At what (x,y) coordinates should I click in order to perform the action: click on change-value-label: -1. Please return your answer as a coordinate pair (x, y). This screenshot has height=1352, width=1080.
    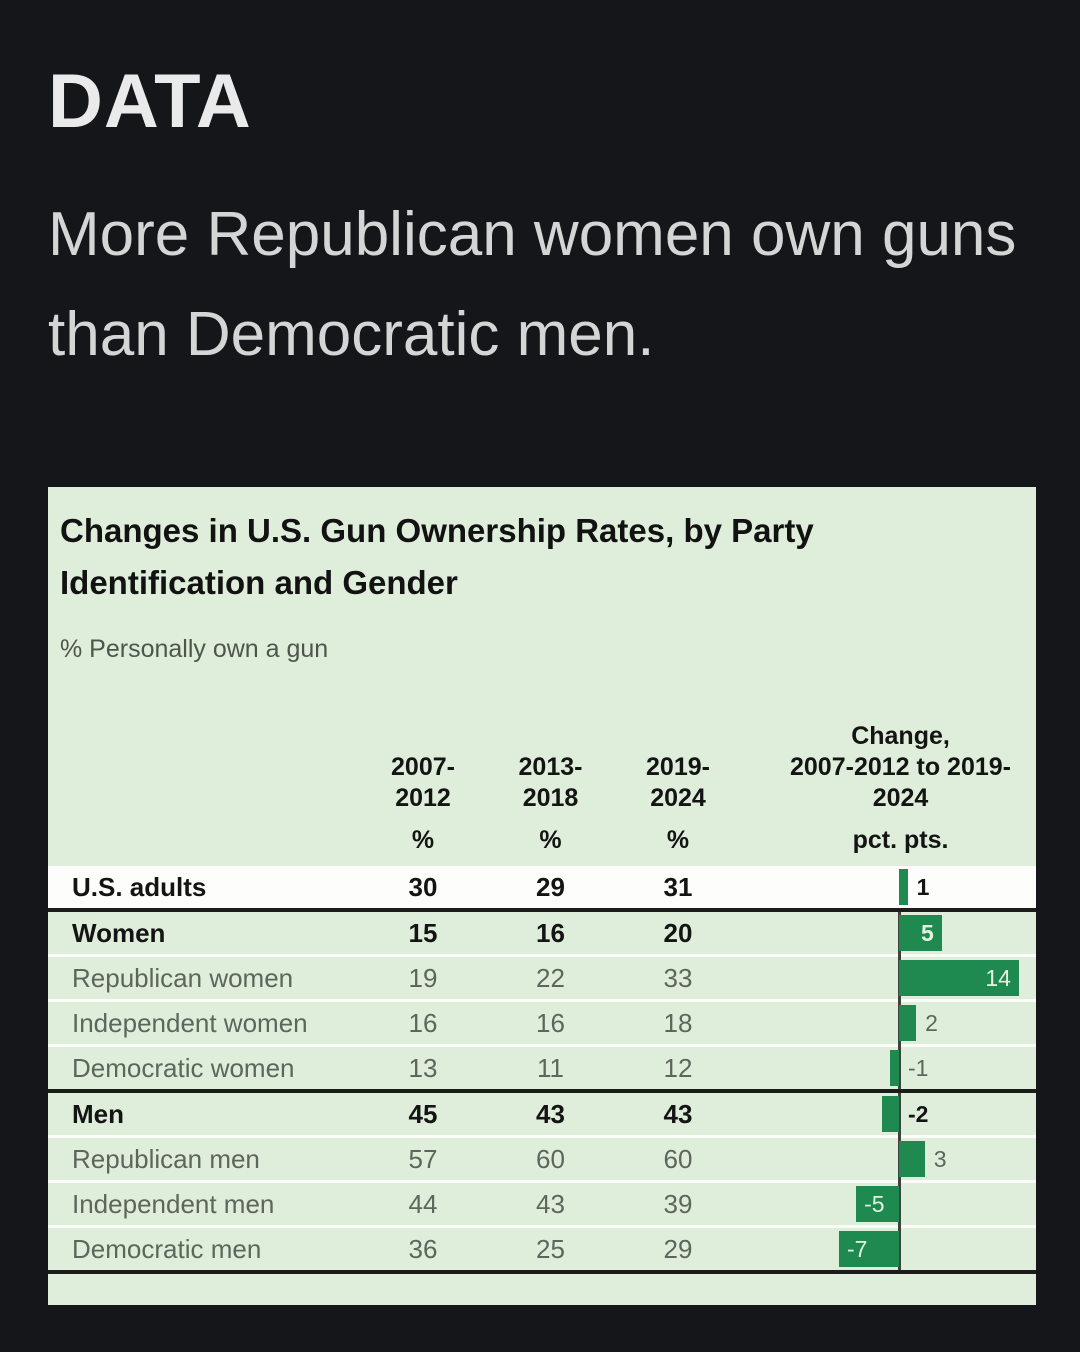
    Looking at the image, I should click on (918, 1068).